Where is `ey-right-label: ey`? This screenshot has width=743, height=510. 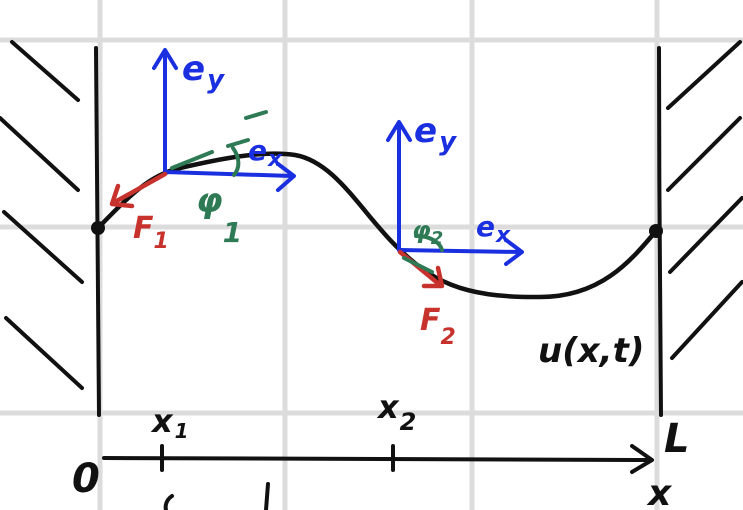 ey-right-label: ey is located at coordinates (435, 134).